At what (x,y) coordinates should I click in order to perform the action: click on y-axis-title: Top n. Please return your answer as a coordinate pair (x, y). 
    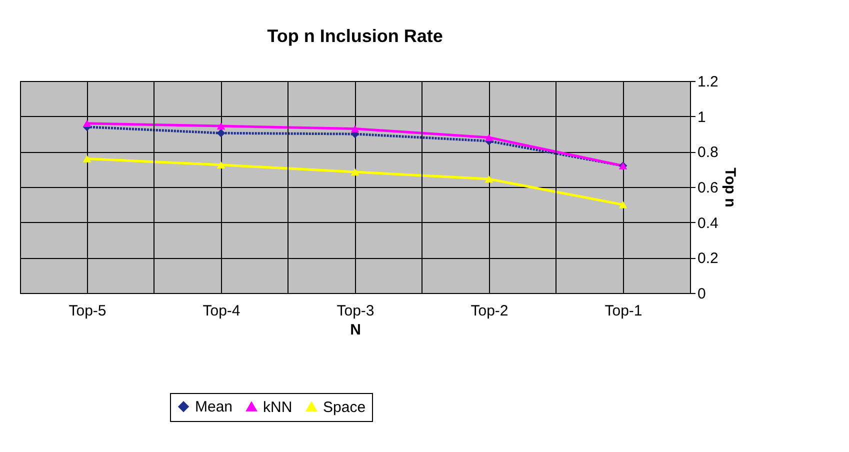
    Looking at the image, I should click on (729, 188).